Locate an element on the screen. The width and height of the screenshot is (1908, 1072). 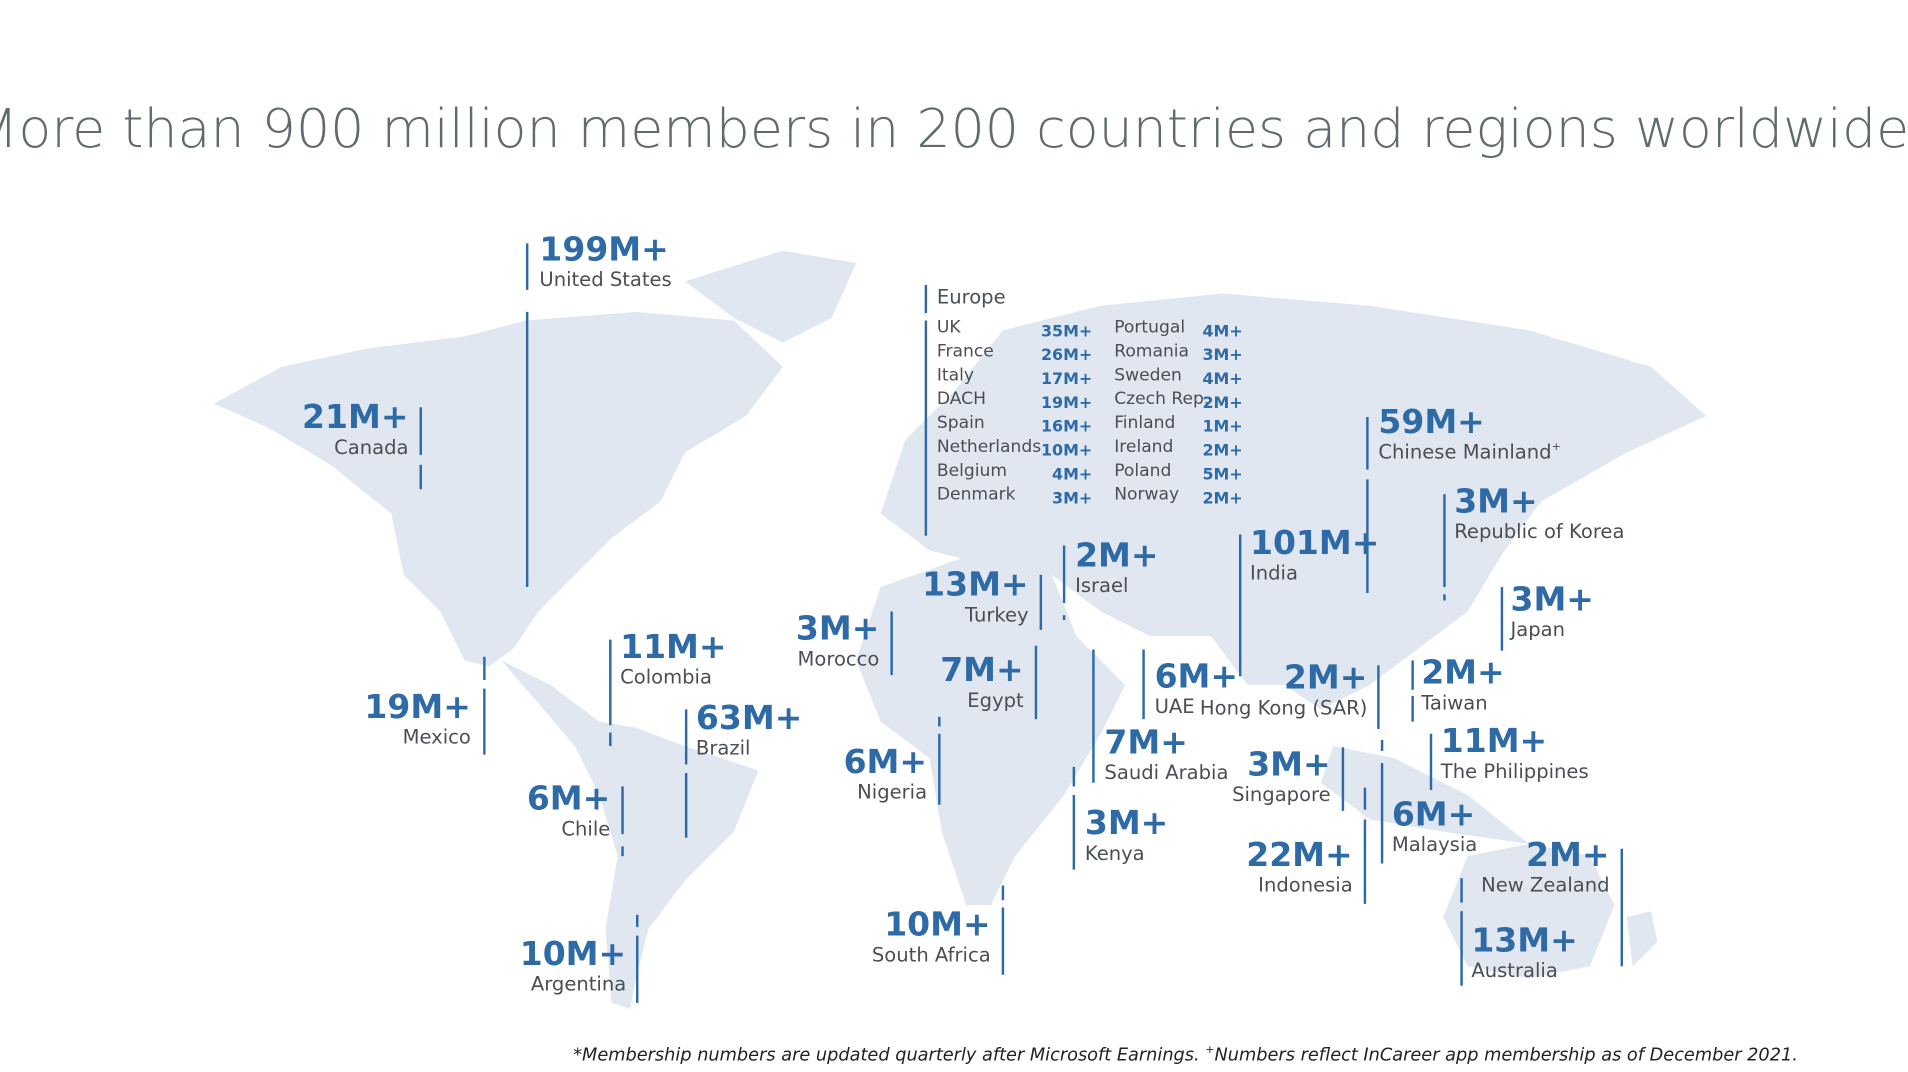
region-name: Singapore is located at coordinates (1281, 794).